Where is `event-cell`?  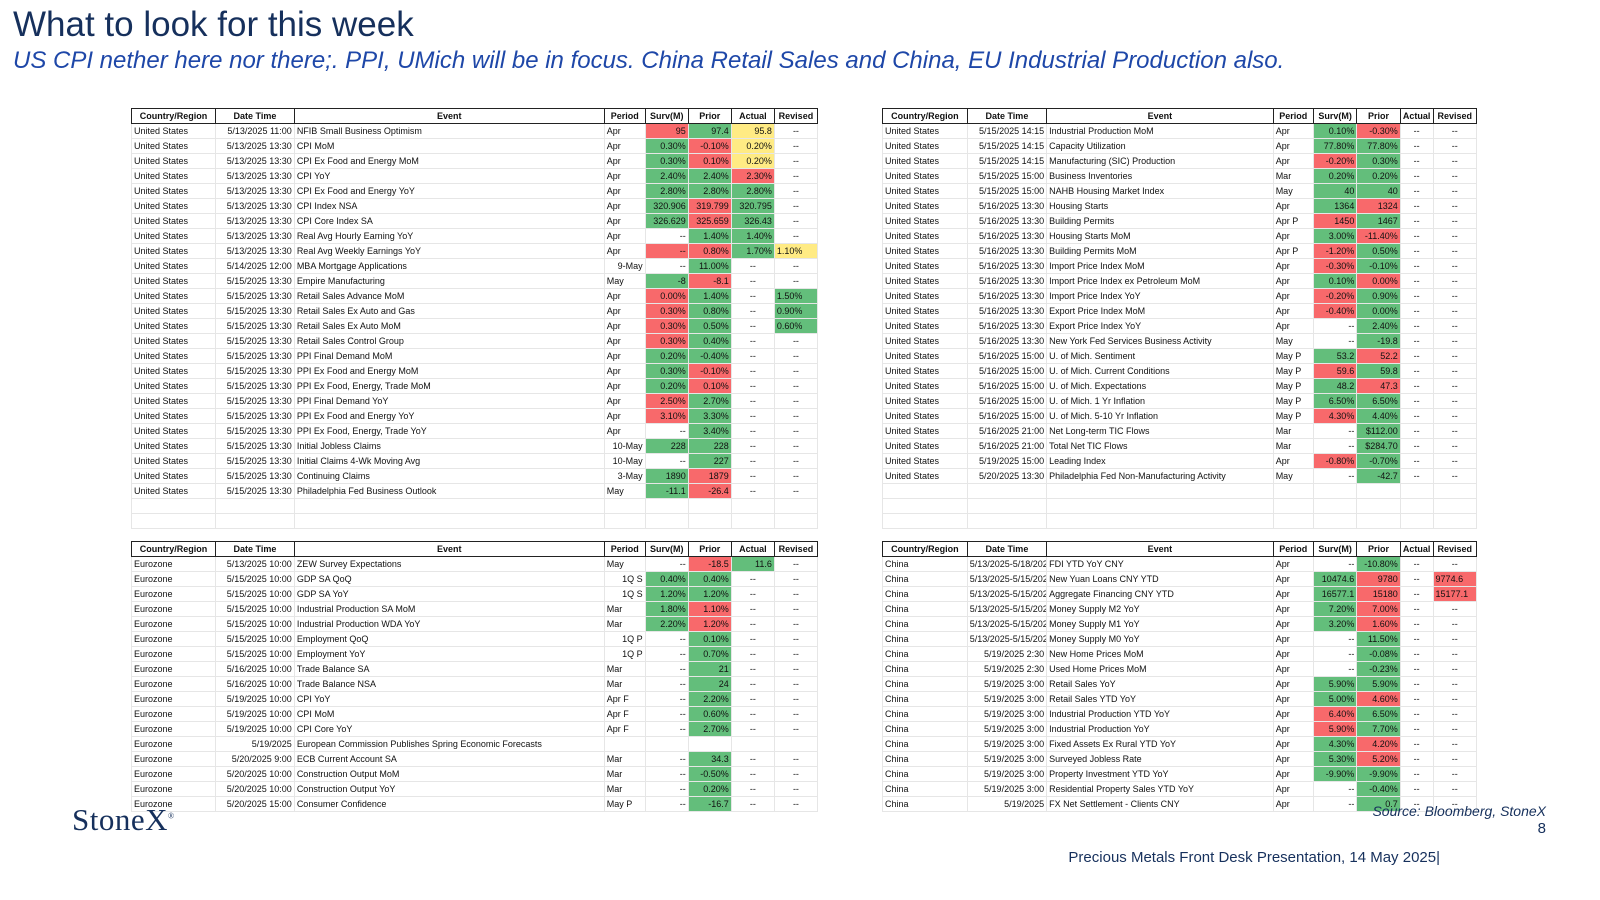
event-cell is located at coordinates (449, 506).